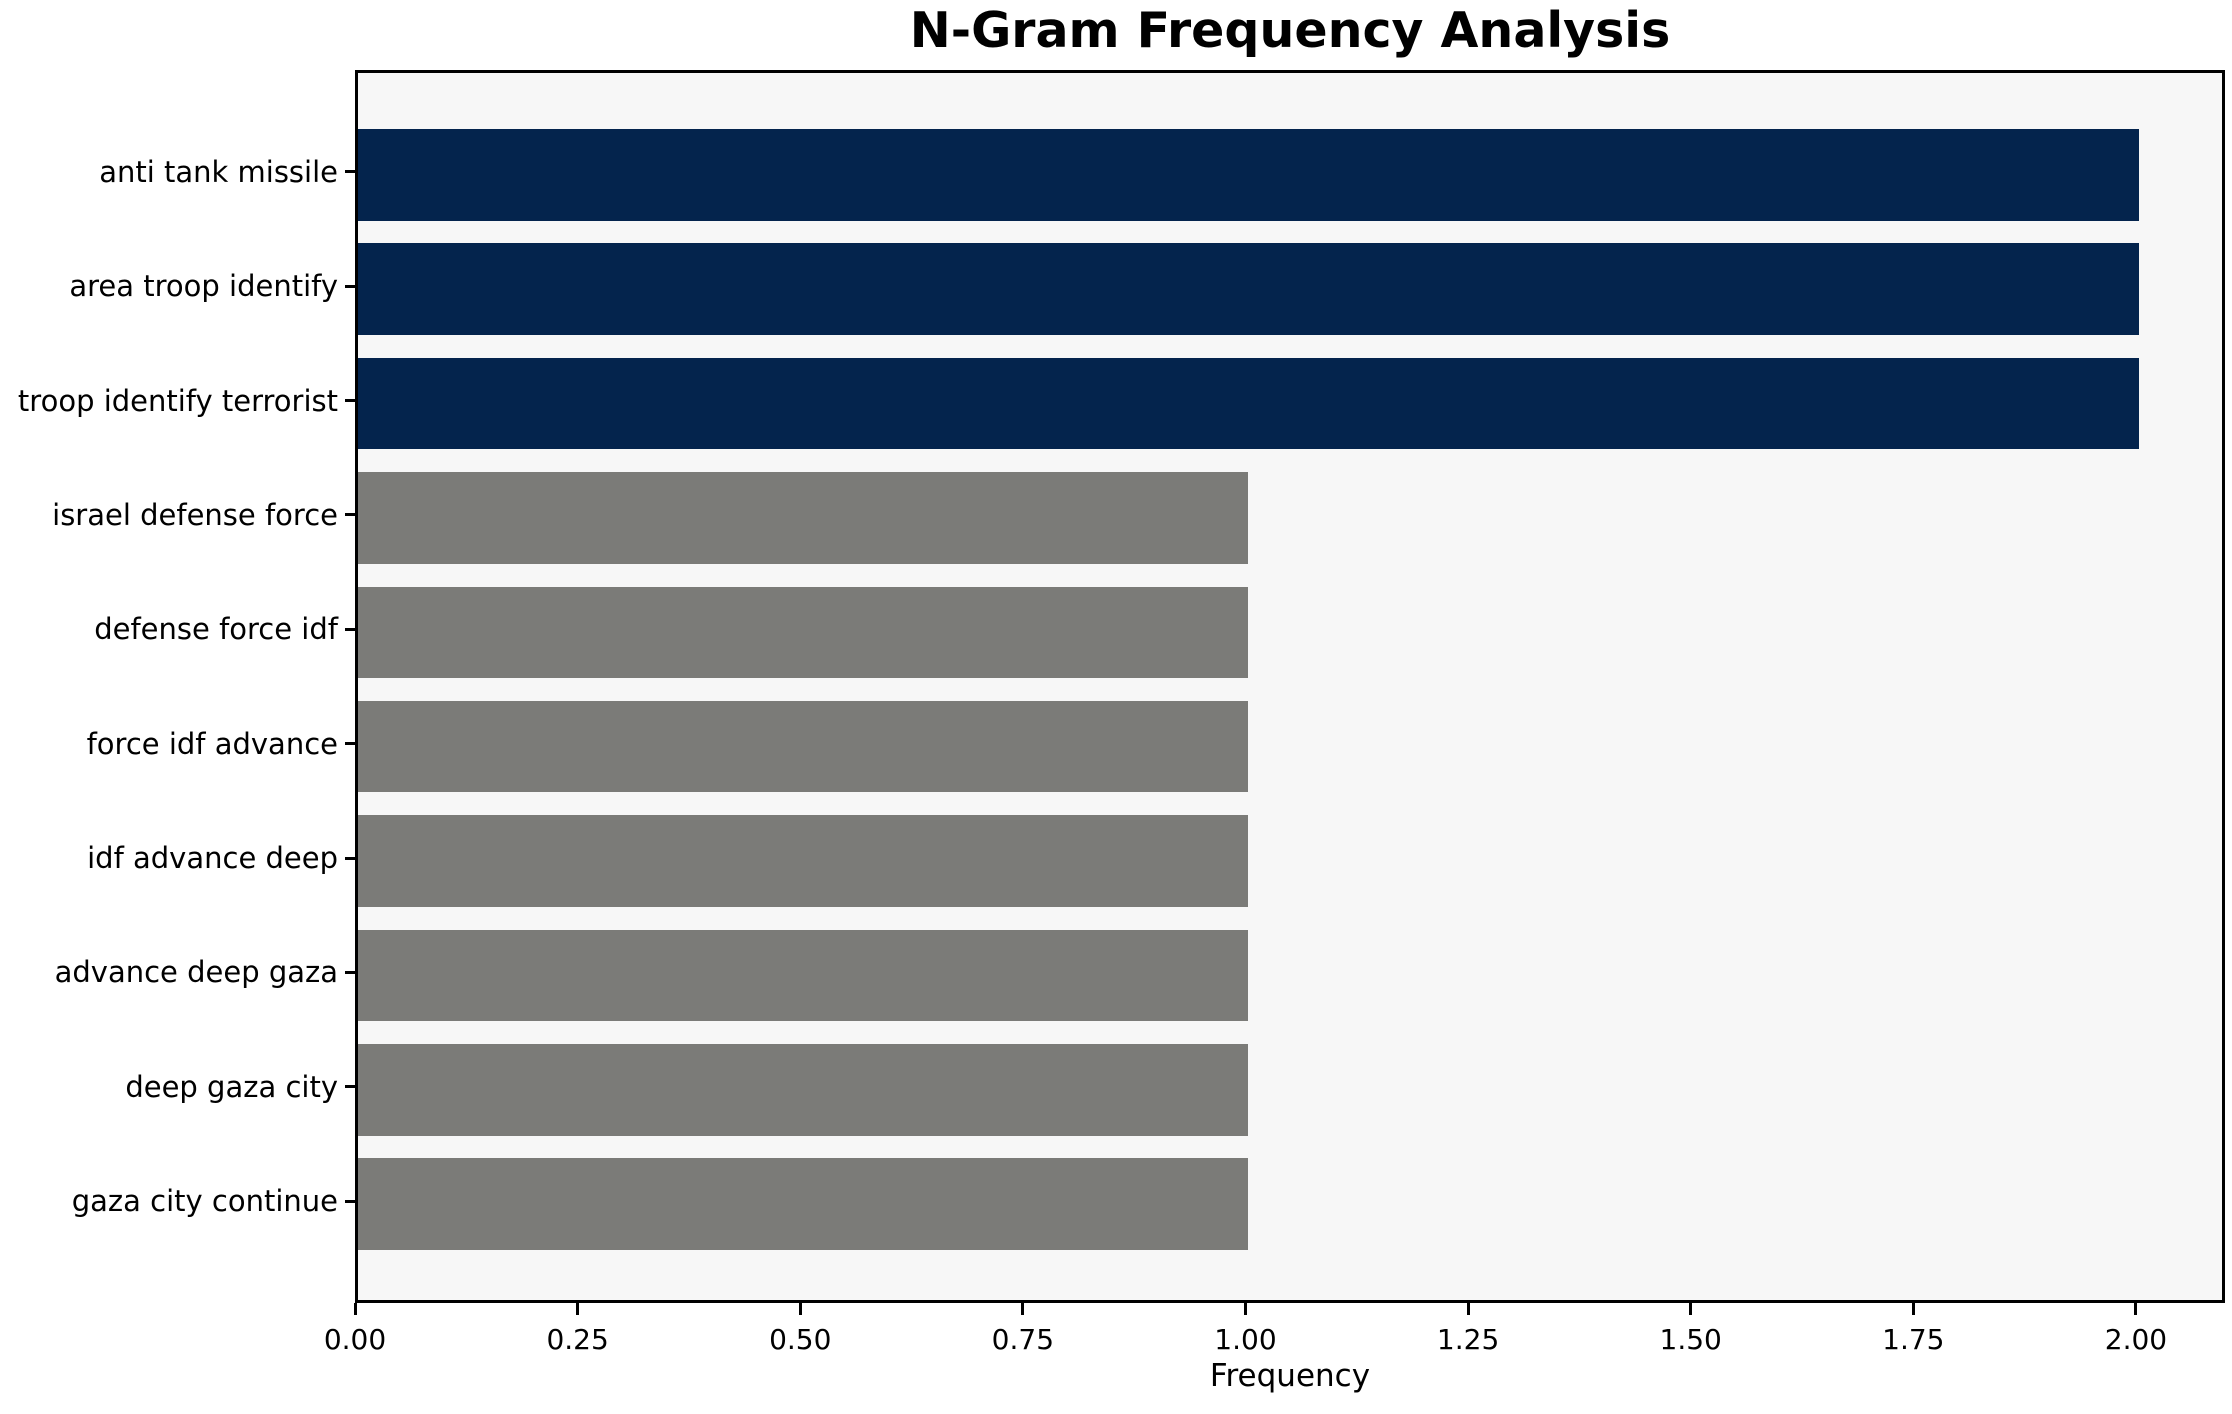 Image resolution: width=2232 pixels, height=1414 pixels. What do you see at coordinates (196, 972) in the screenshot?
I see `y-axis-label: advance deep gaza` at bounding box center [196, 972].